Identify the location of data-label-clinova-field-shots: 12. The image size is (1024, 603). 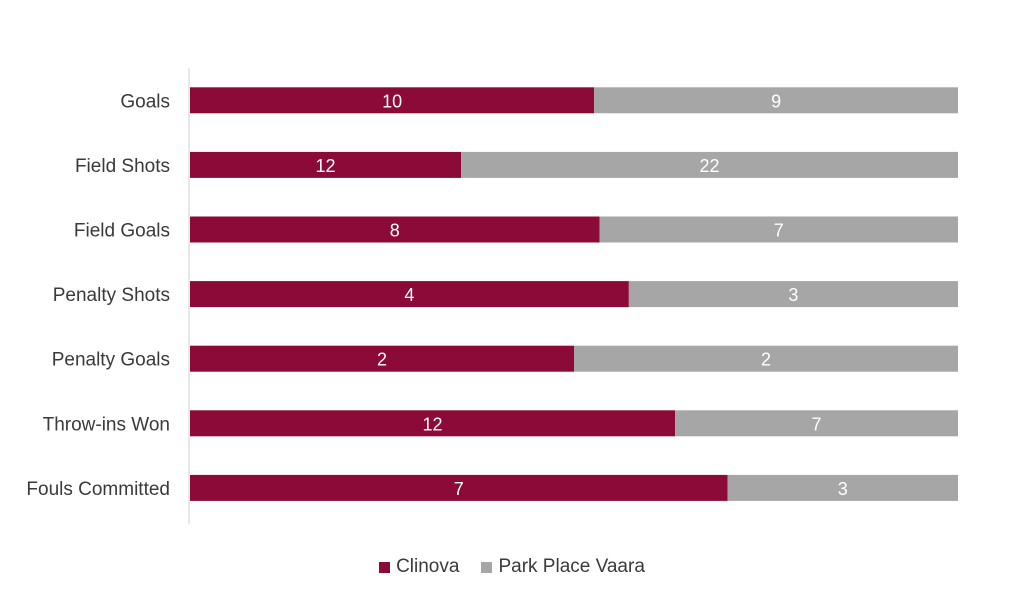
(326, 166).